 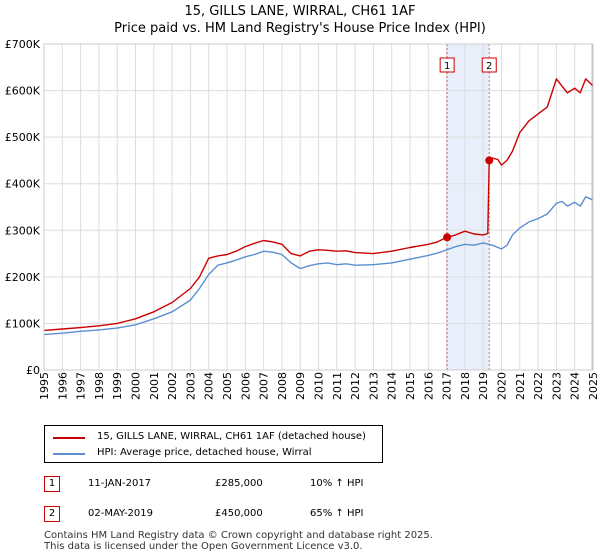 What do you see at coordinates (319, 386) in the screenshot?
I see `x-tick-label: 2010` at bounding box center [319, 386].